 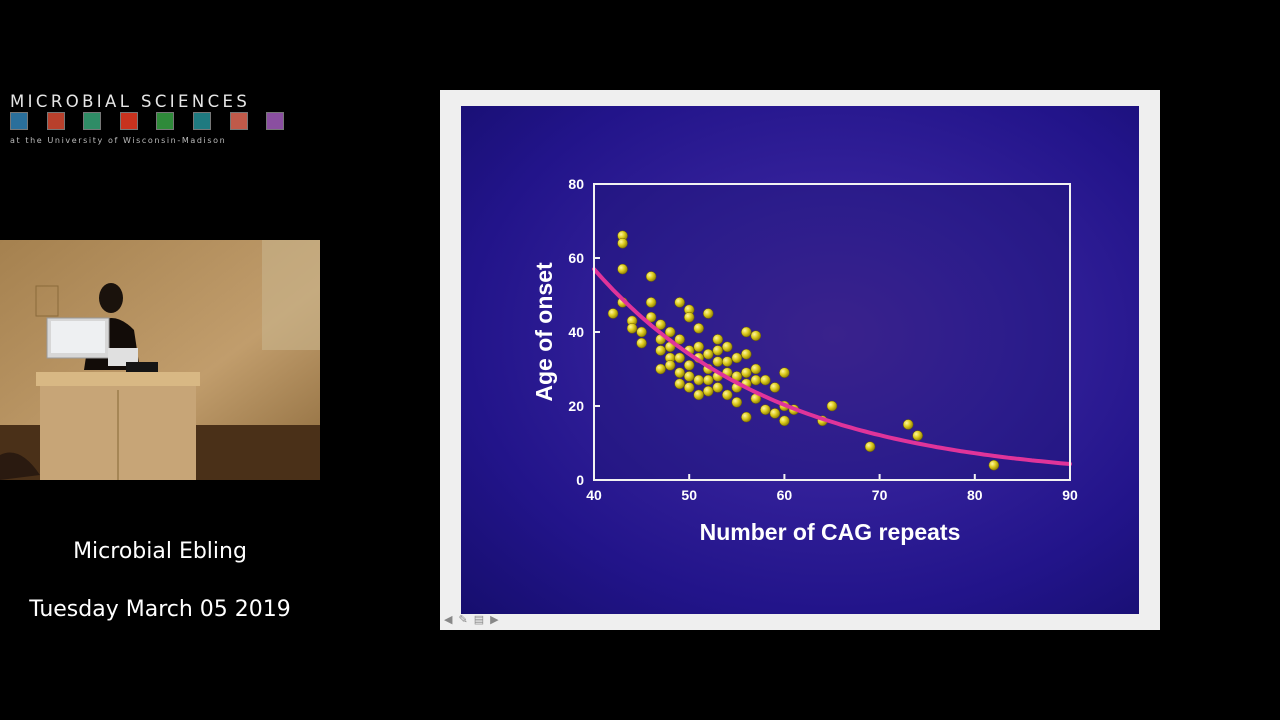 I want to click on y-tick-label: 0, so click(x=580, y=480).